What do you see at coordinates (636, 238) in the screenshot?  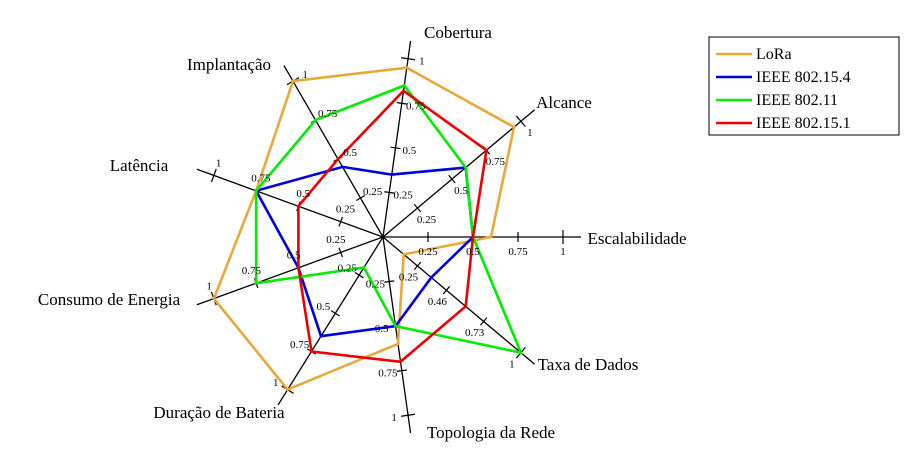 I see `axis-label: Escalabilidade` at bounding box center [636, 238].